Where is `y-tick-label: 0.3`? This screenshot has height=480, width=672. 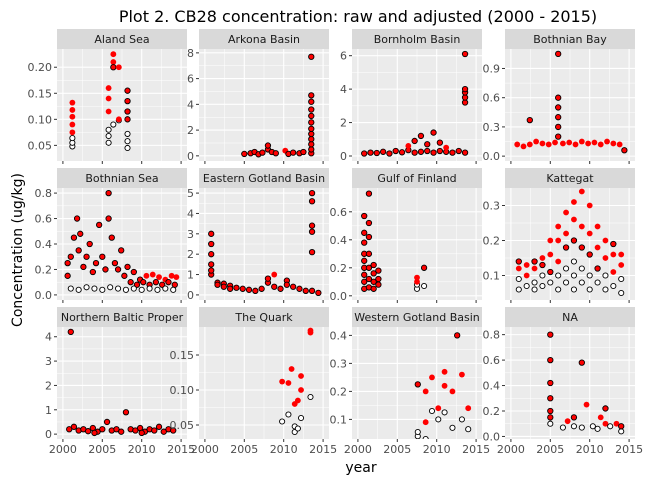
y-tick-label: 0.3 is located at coordinates (492, 127).